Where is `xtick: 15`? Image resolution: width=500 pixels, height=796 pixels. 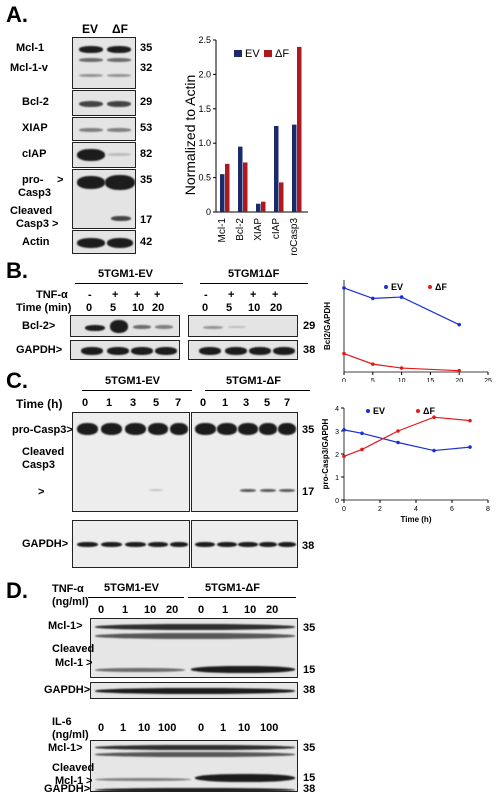 xtick: 15 is located at coordinates (431, 380).